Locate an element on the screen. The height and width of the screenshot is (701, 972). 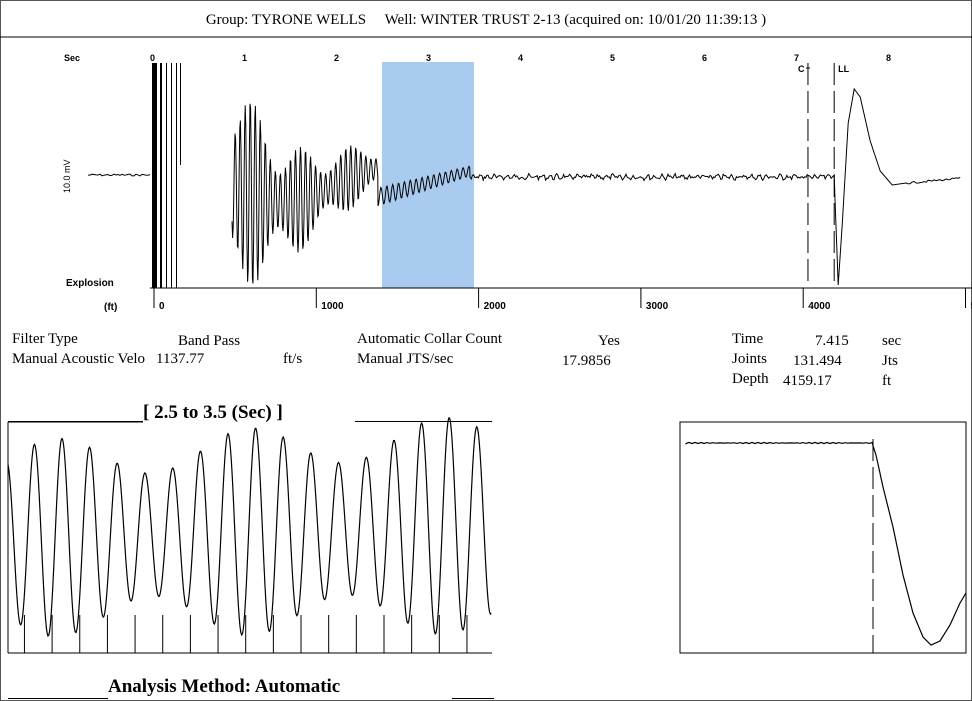
detail-trace-line is located at coordinates (826, 543).